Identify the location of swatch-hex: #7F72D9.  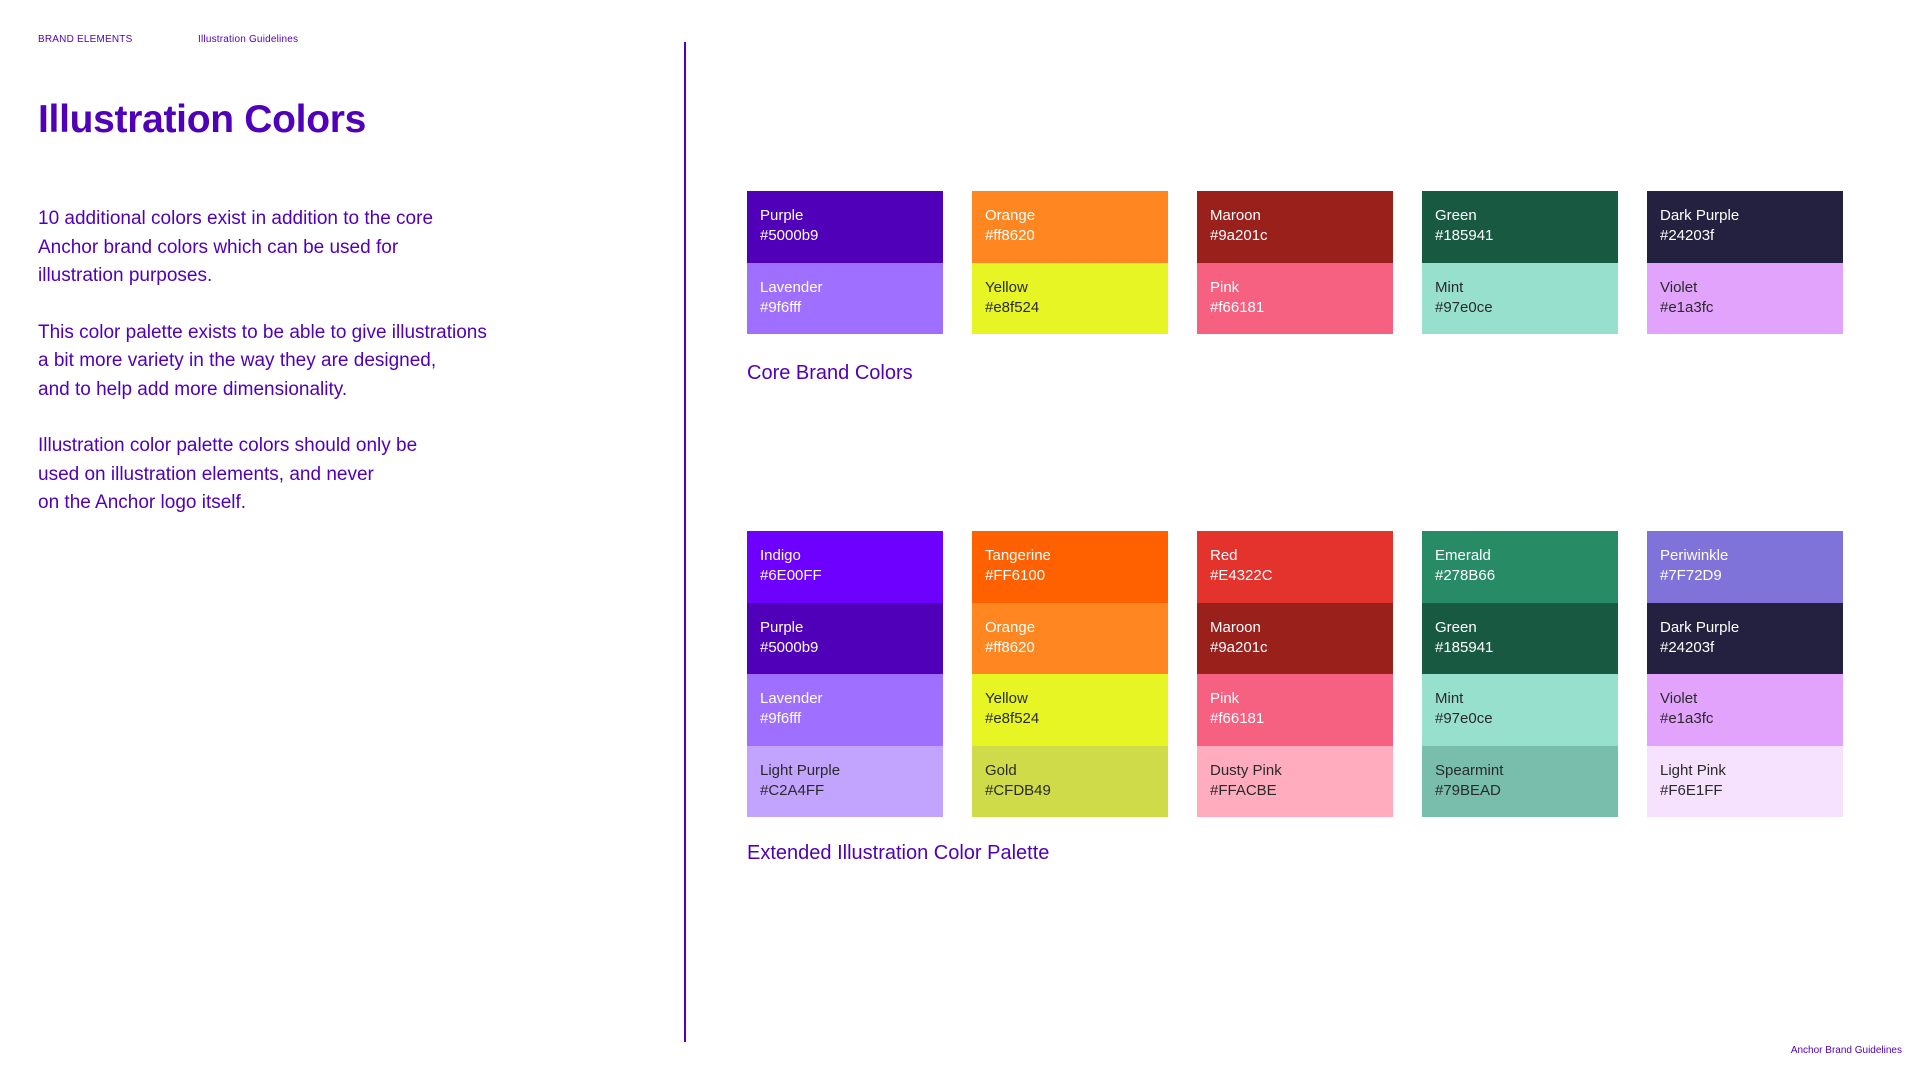
(1691, 575).